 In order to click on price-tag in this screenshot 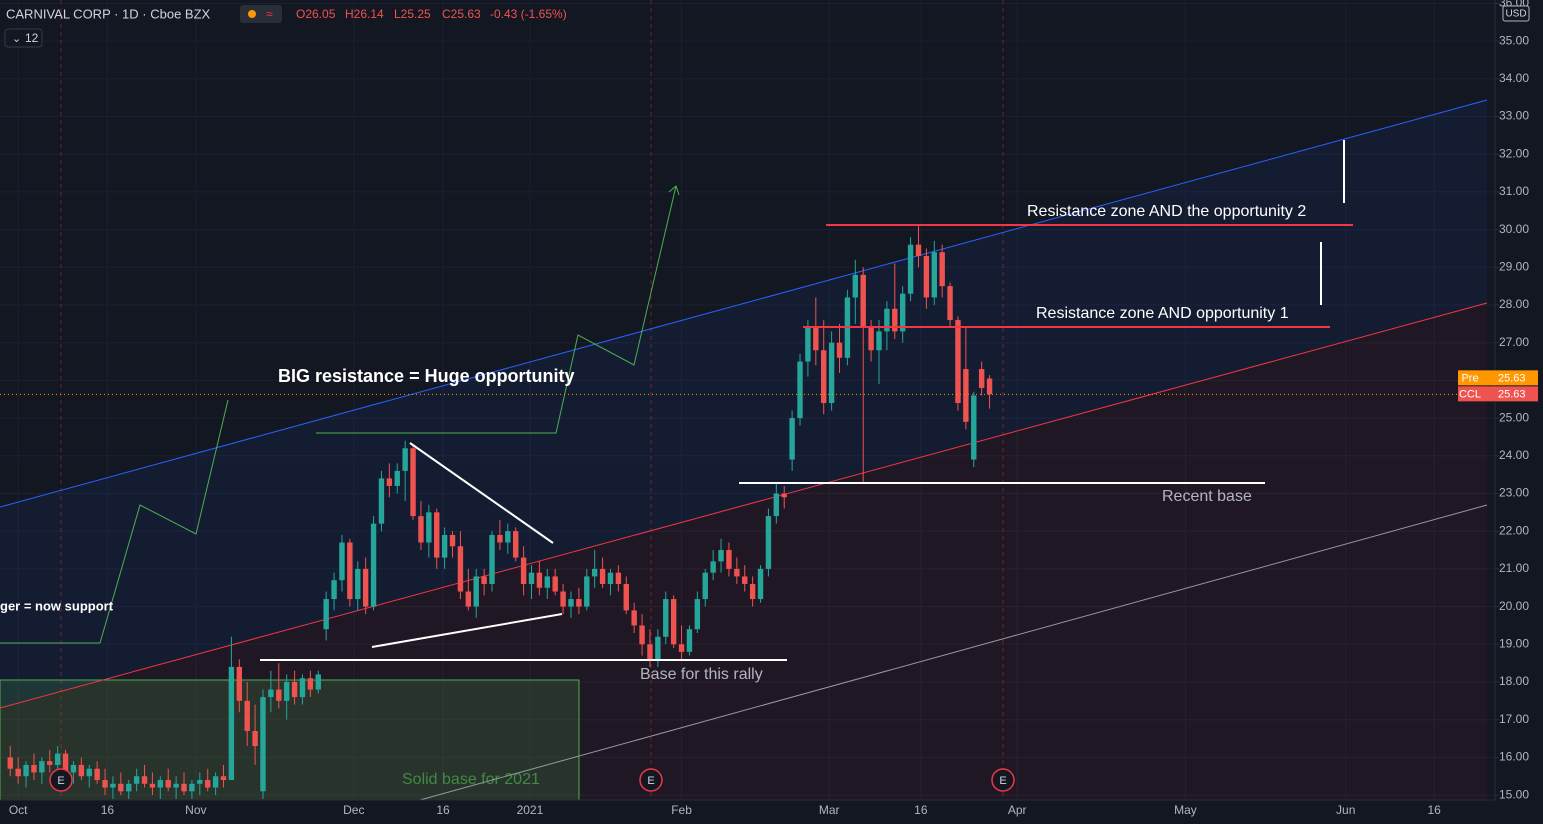, I will do `click(1498, 378)`.